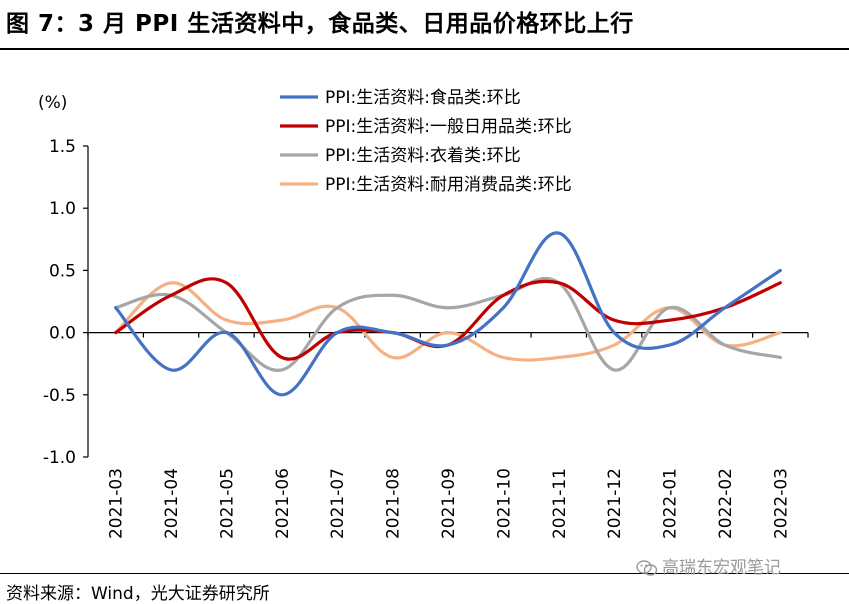  I want to click on x-tick-label: 2021-07, so click(338, 503).